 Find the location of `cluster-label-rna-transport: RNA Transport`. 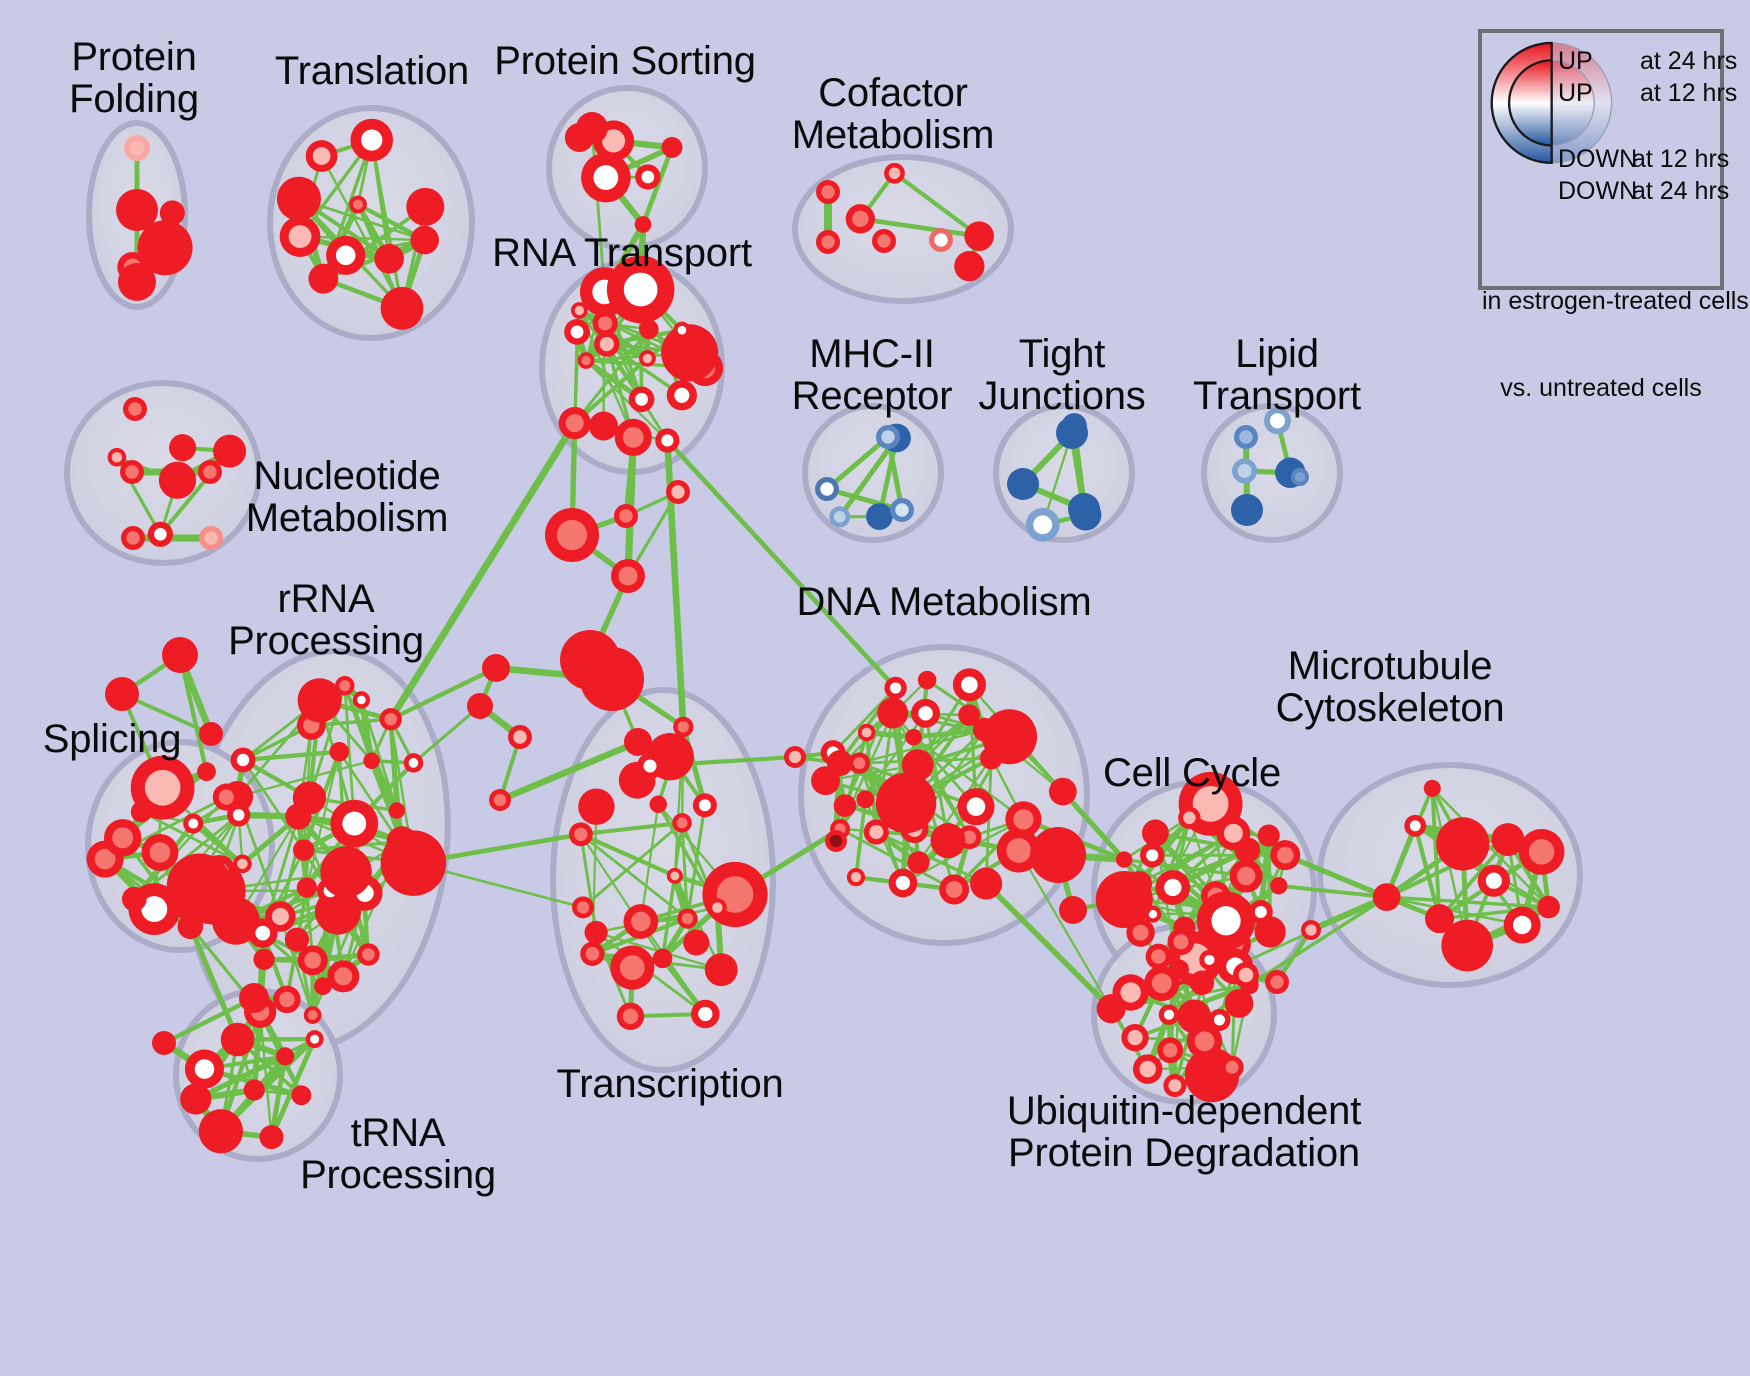

cluster-label-rna-transport: RNA Transport is located at coordinates (622, 253).